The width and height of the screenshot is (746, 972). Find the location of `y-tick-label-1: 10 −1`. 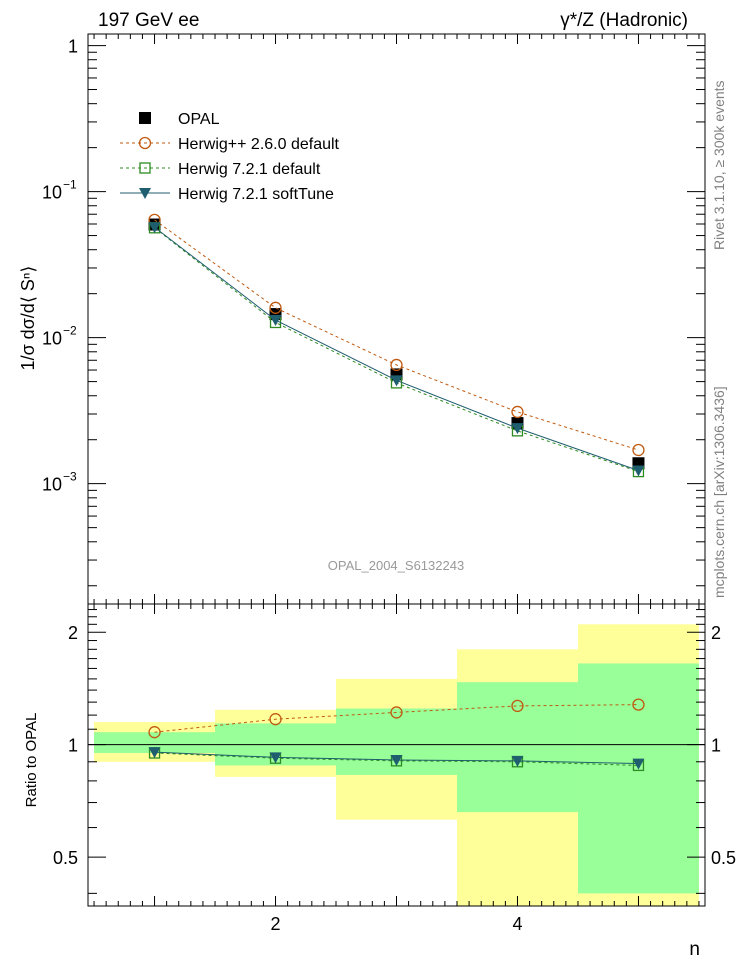

y-tick-label-1: 10 −1 is located at coordinates (59, 190).